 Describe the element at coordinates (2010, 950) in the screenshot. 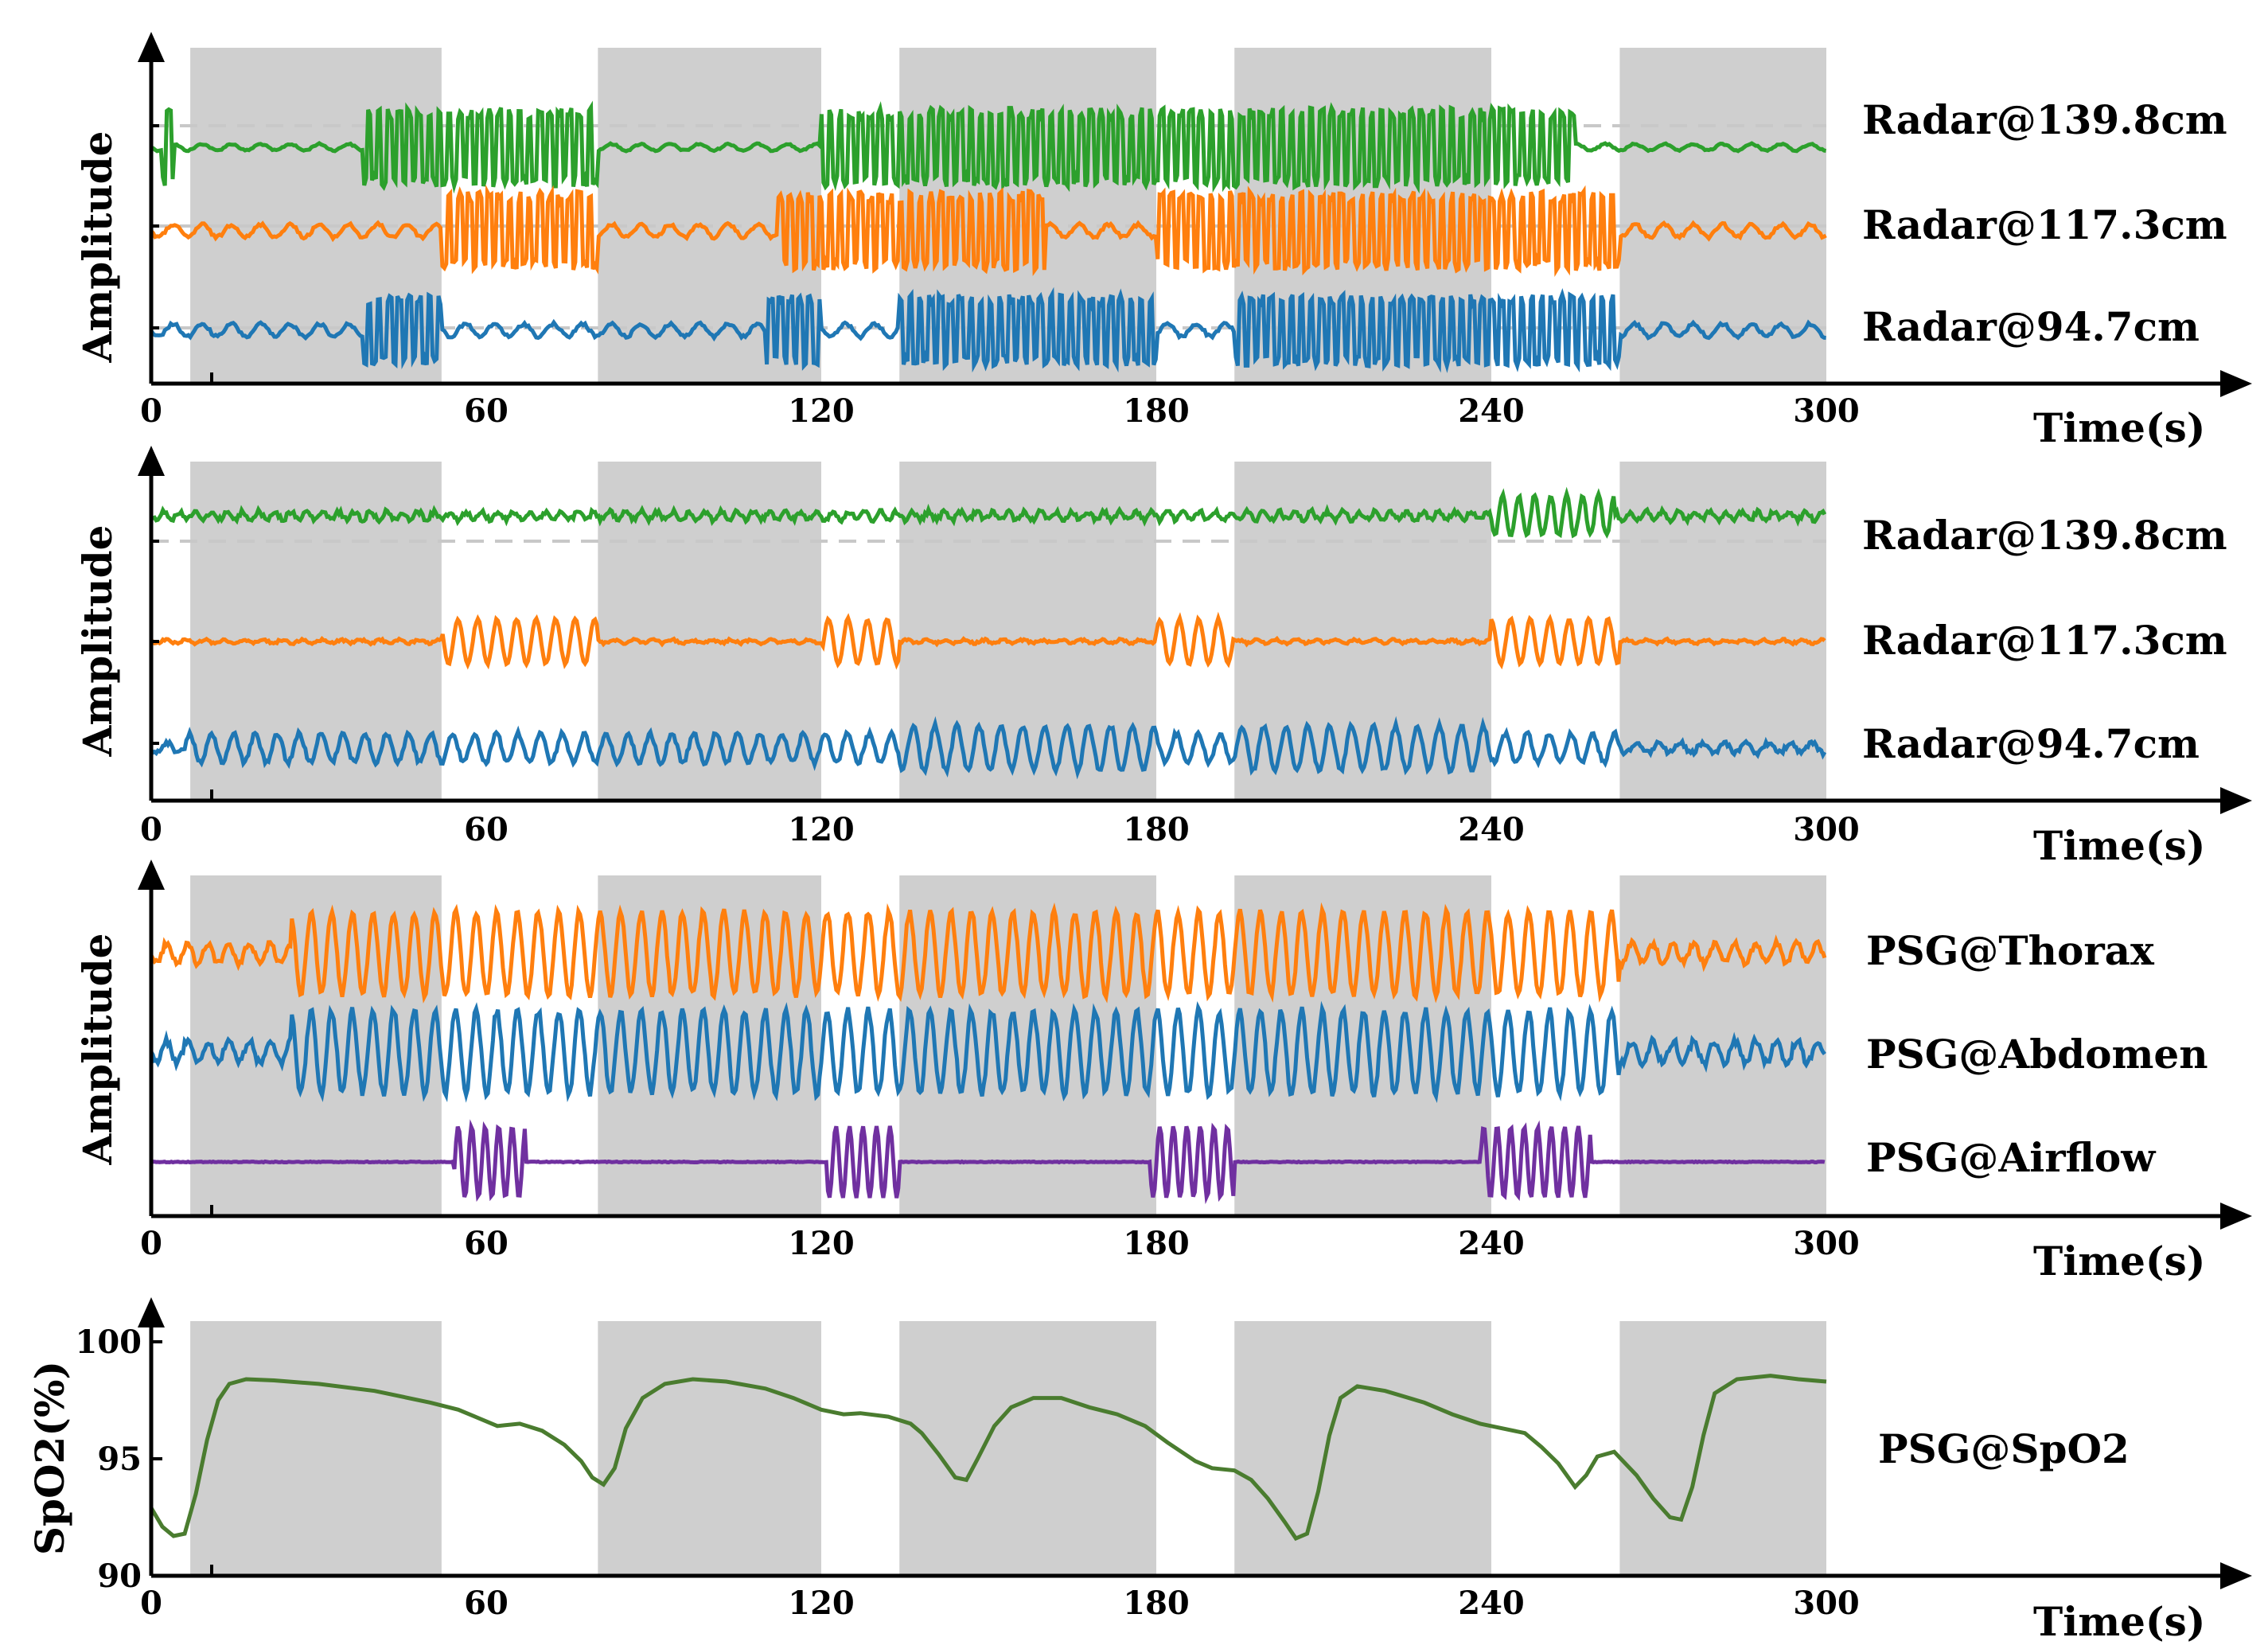

I see `legend-label: PSG@Thorax` at that location.